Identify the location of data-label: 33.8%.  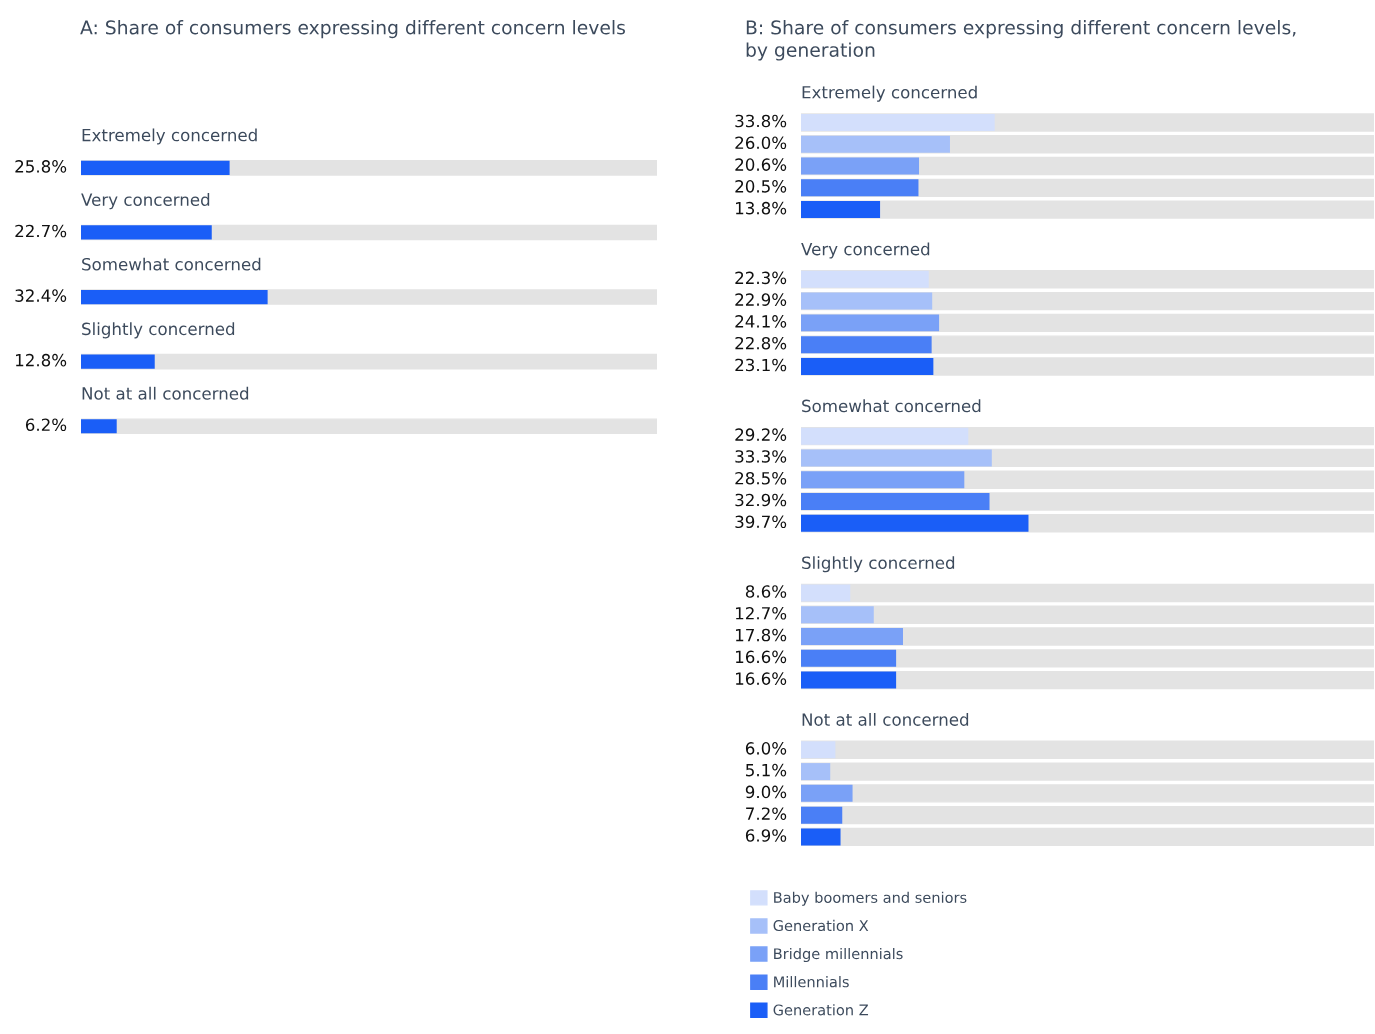
(761, 121).